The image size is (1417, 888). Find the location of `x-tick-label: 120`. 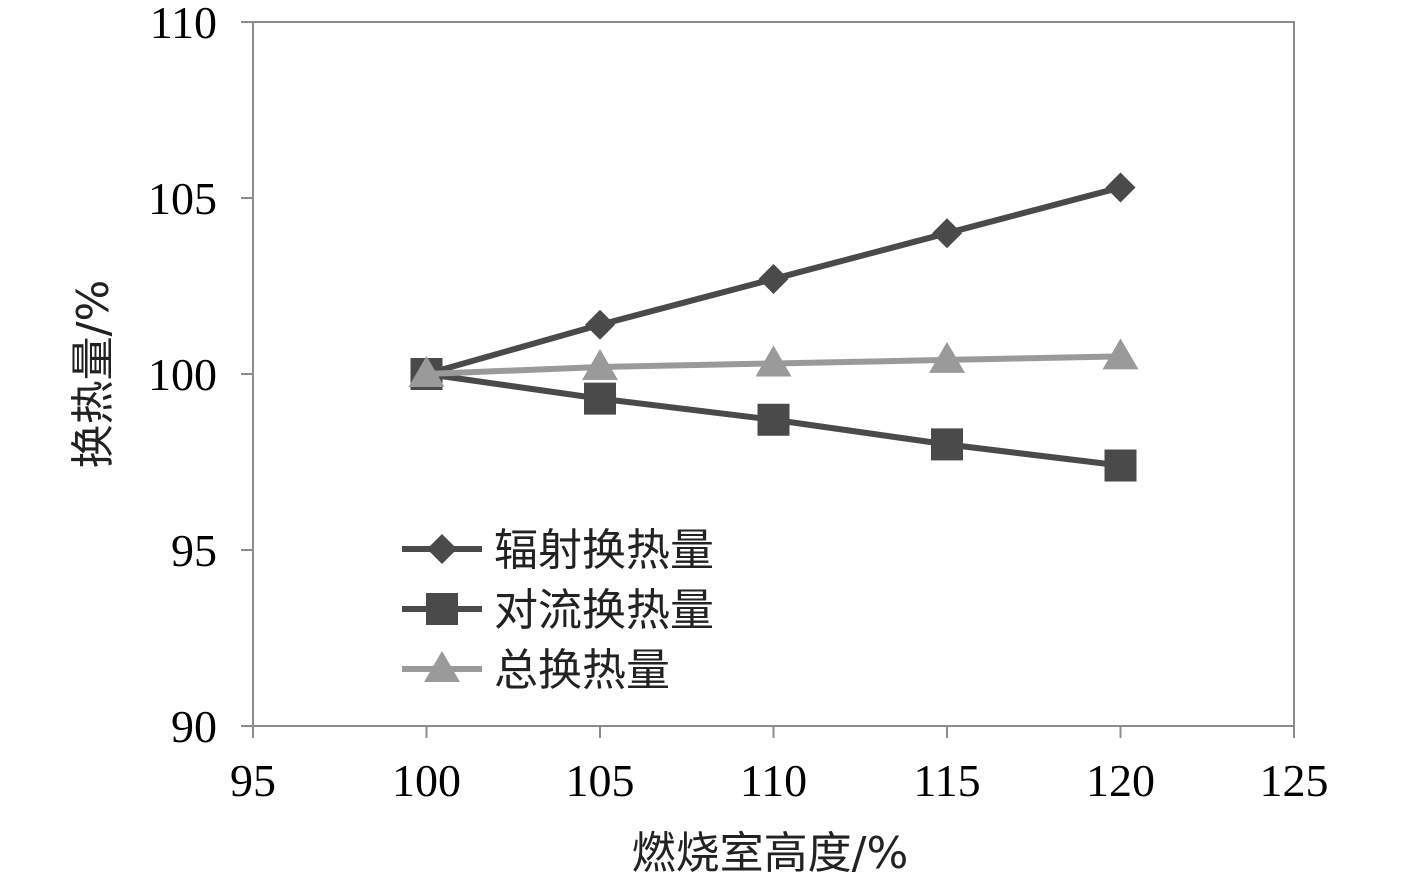

x-tick-label: 120 is located at coordinates (1120, 780).